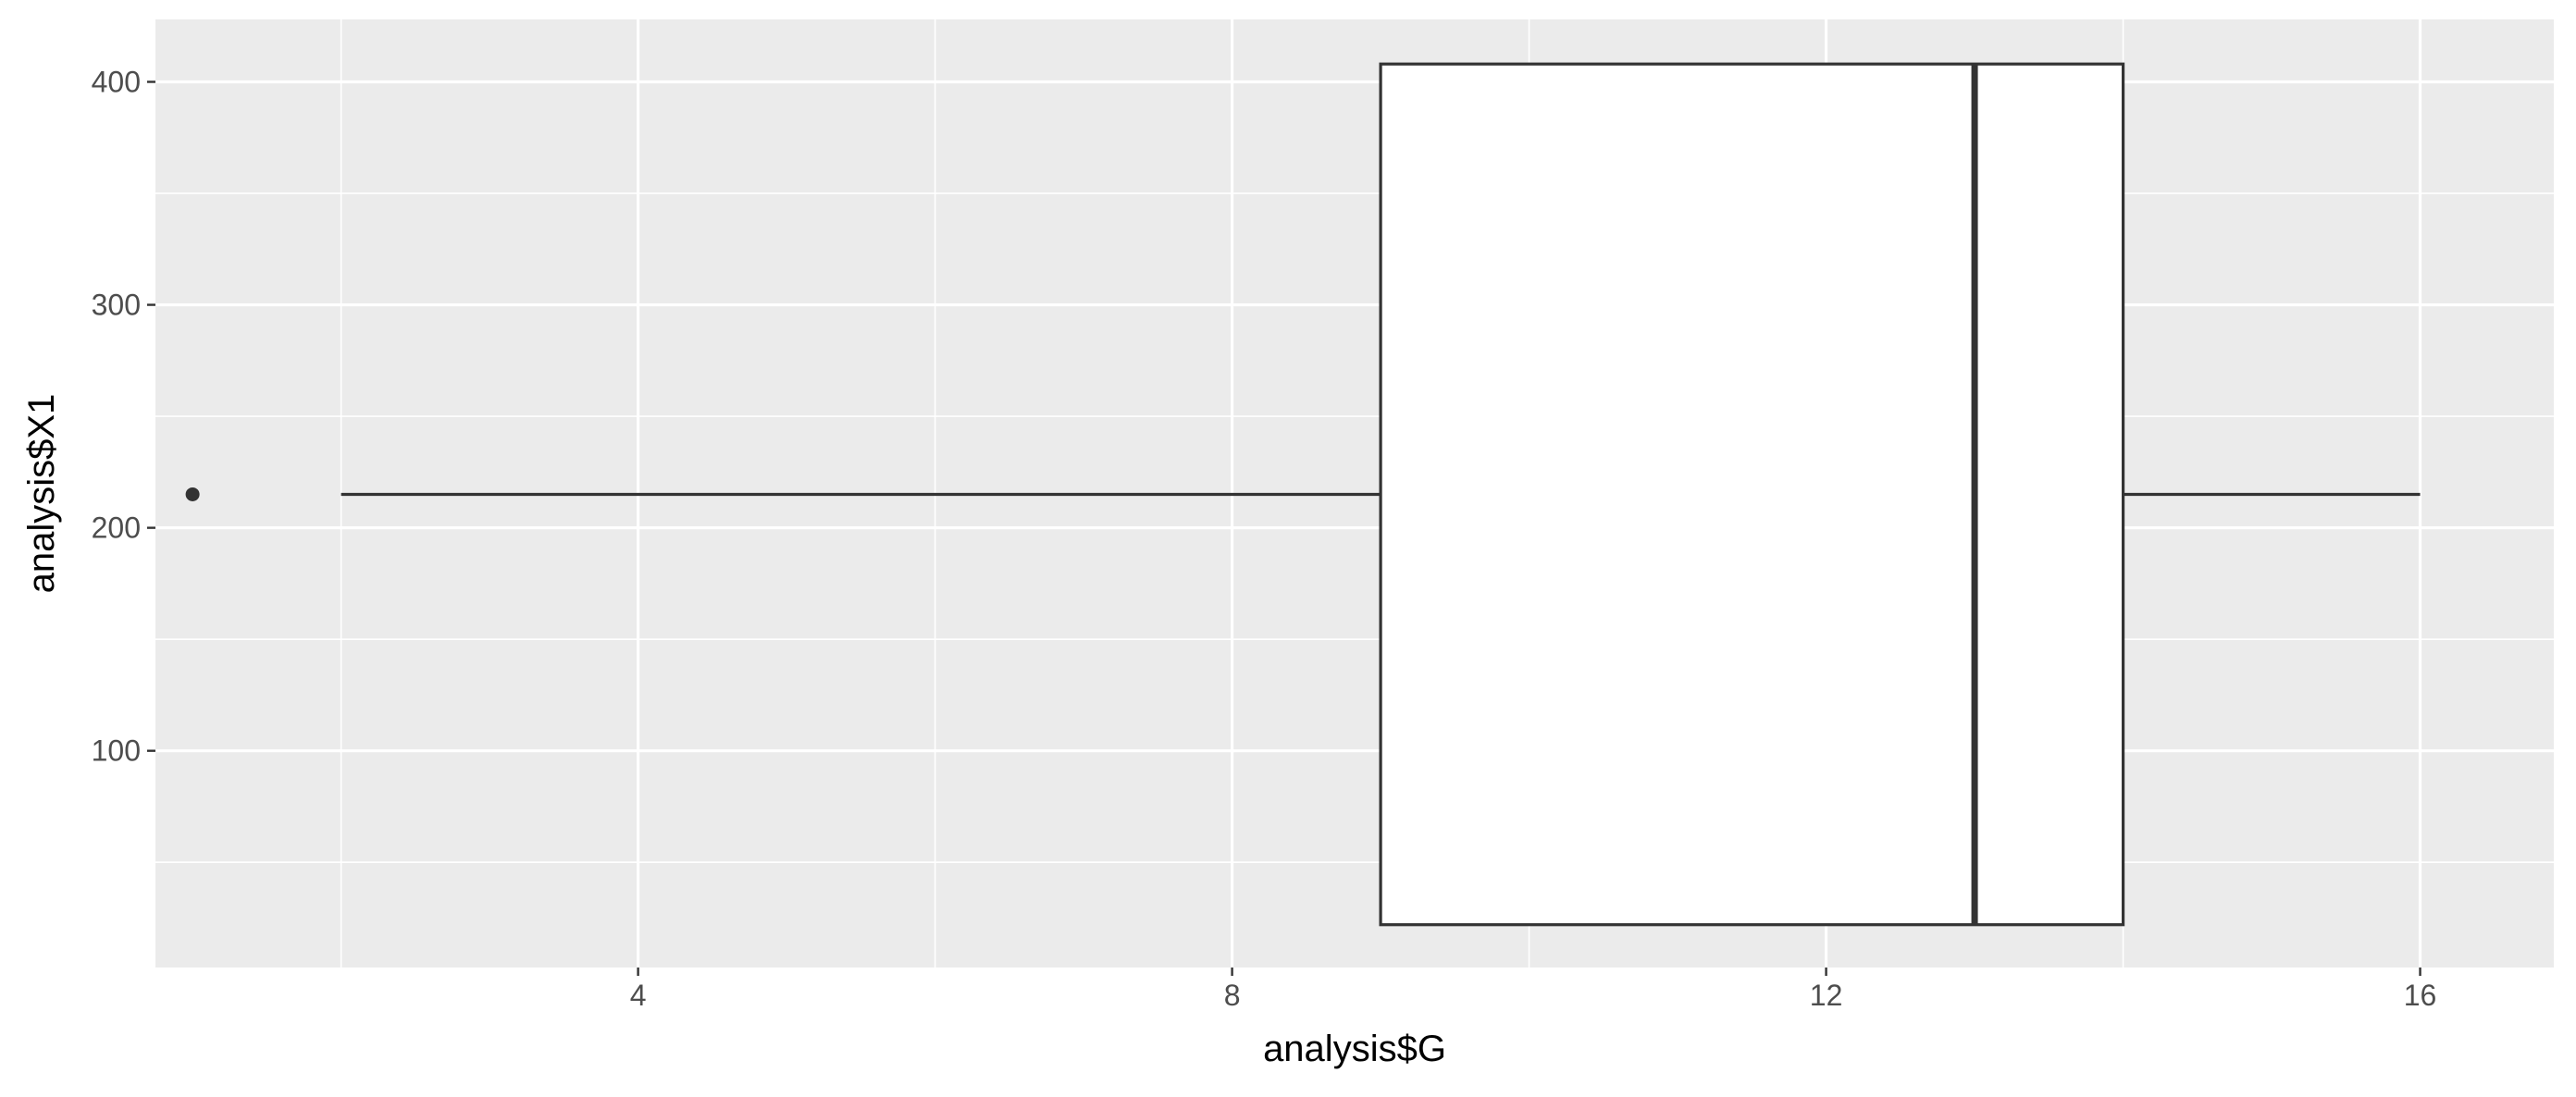 This screenshot has height=1097, width=2576. Describe the element at coordinates (2420, 996) in the screenshot. I see `x-tick-label: 16` at that location.